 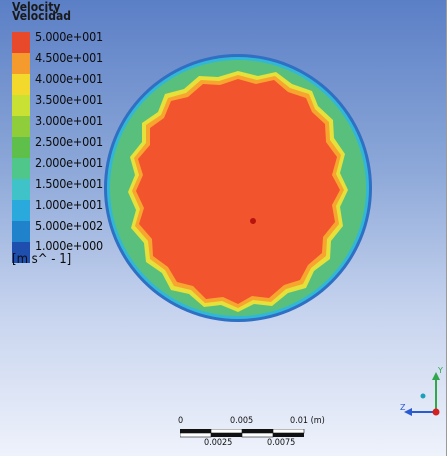 I want to click on legend-title-line1: Velocity, so click(x=36, y=7).